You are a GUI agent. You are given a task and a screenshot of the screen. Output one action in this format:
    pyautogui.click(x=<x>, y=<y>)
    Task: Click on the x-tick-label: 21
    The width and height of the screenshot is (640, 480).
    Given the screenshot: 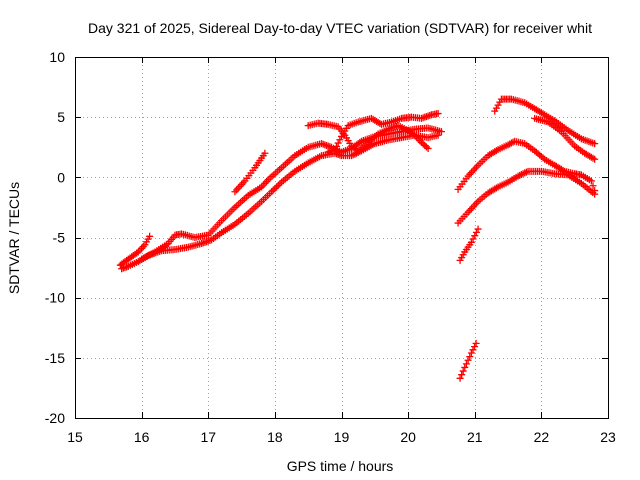 What is the action you would take?
    pyautogui.click(x=475, y=437)
    